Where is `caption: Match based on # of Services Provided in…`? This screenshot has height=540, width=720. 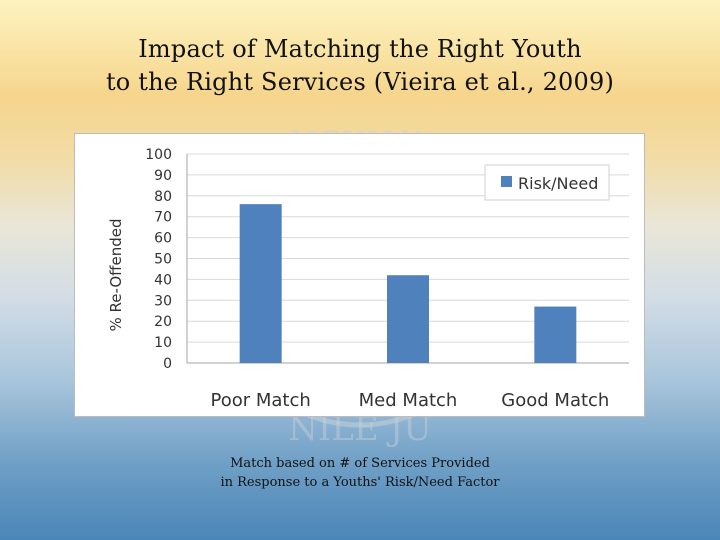 caption: Match based on # of Services Provided in… is located at coordinates (360, 473).